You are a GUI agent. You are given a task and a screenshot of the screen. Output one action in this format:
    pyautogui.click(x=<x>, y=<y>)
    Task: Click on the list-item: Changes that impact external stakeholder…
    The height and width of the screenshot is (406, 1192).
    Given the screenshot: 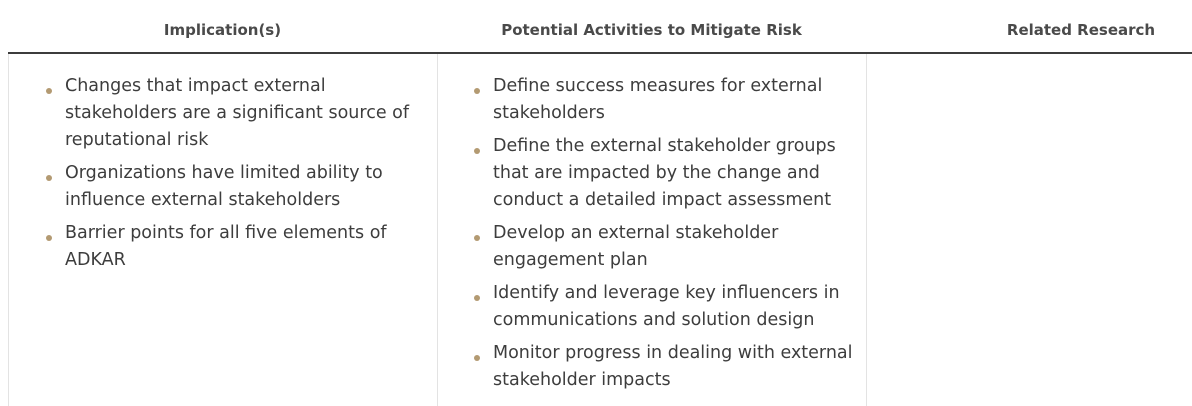 What is the action you would take?
    pyautogui.click(x=239, y=113)
    